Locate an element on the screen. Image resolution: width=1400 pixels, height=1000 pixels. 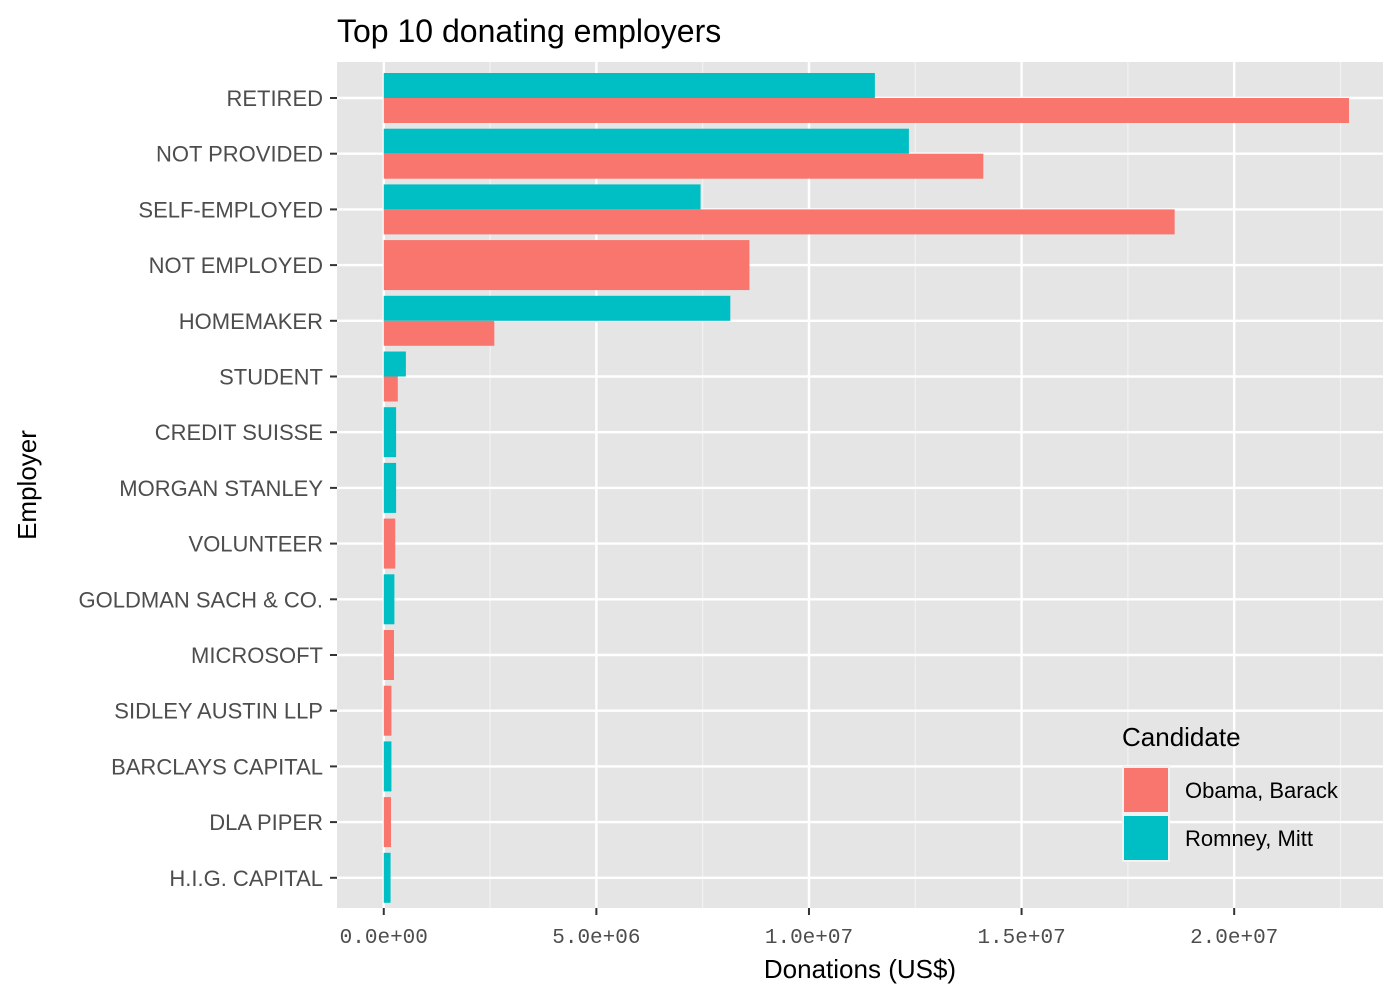
y-tick-label: MORGAN STANLEY is located at coordinates (221, 488).